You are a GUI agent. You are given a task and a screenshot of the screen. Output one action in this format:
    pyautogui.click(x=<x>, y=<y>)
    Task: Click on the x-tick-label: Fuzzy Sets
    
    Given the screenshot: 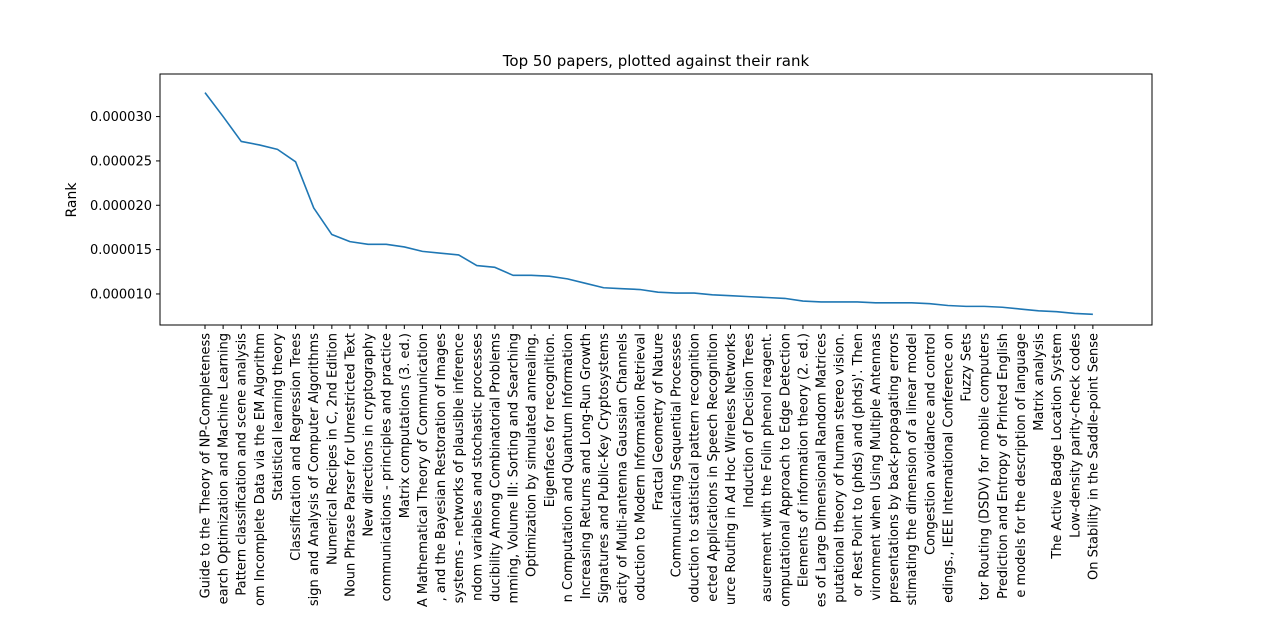 What is the action you would take?
    pyautogui.click(x=967, y=367)
    